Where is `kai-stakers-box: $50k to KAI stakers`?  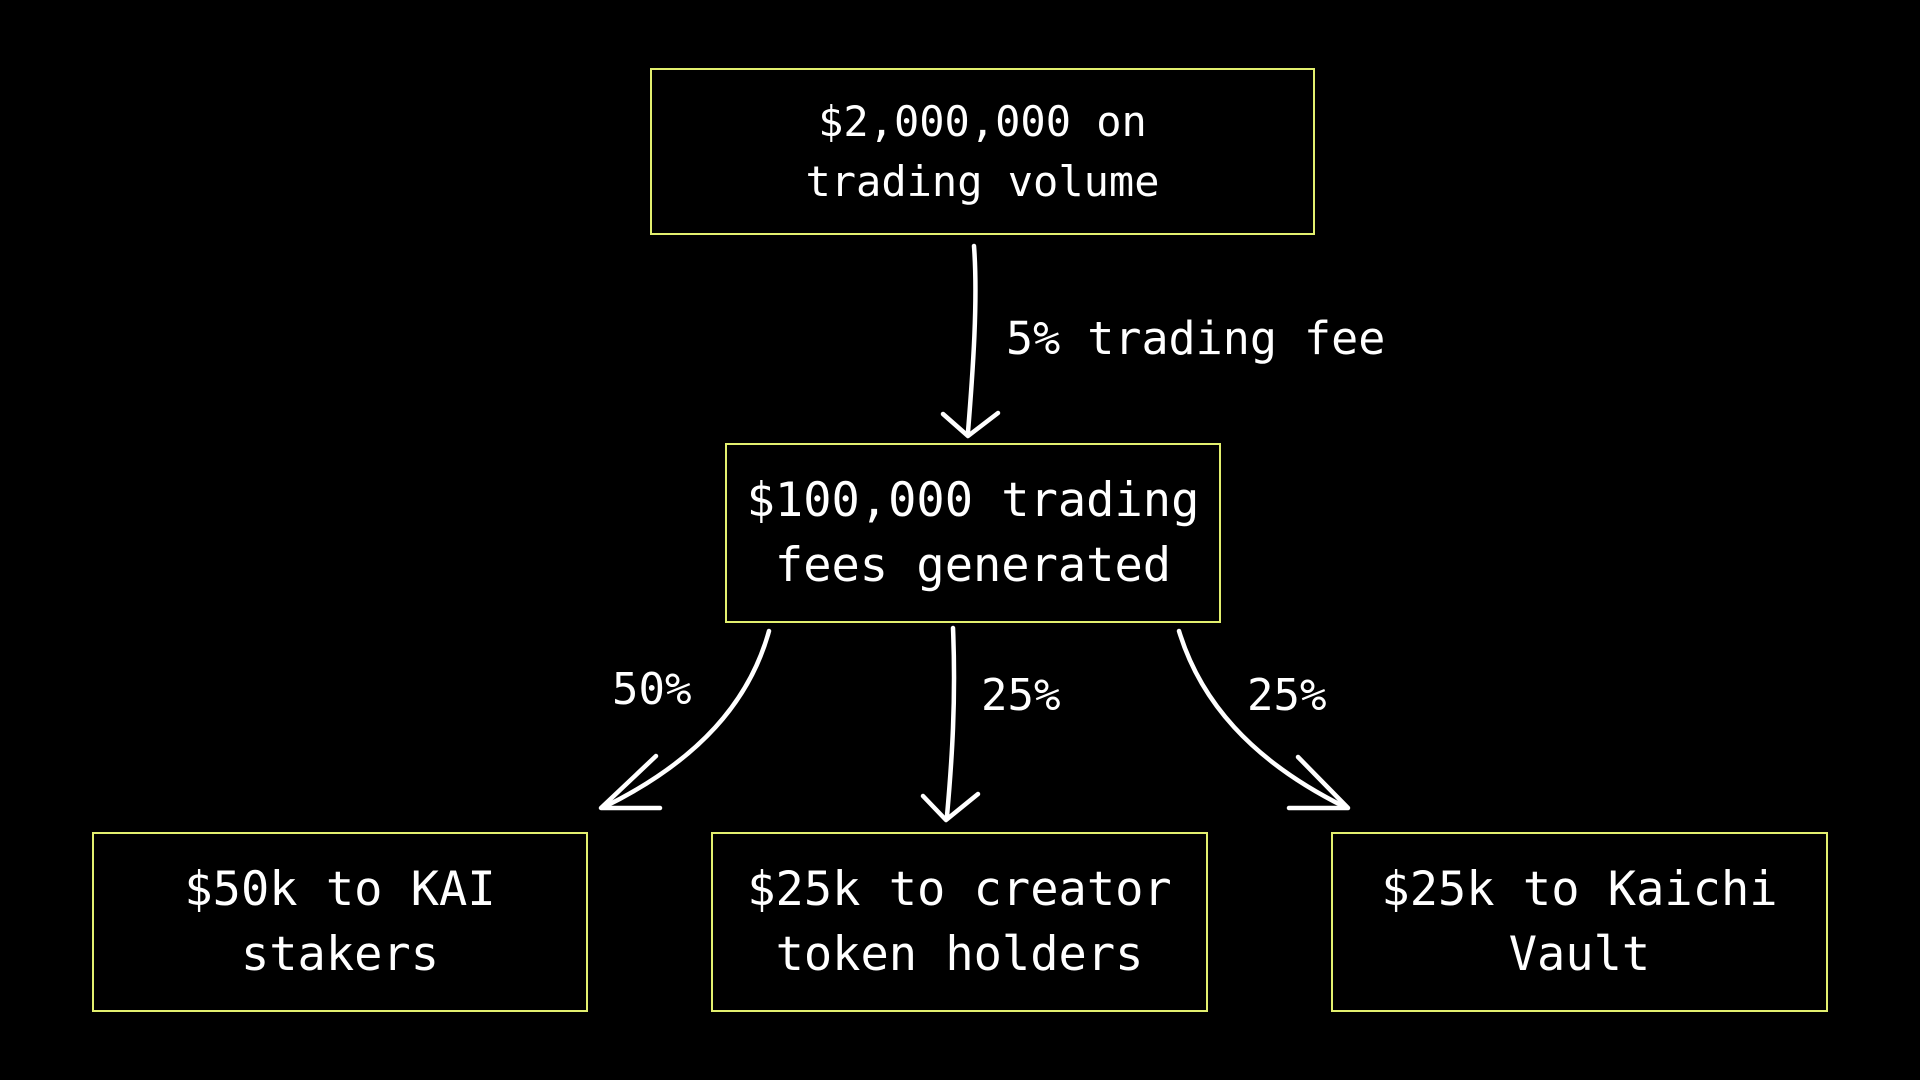 kai-stakers-box: $50k to KAI stakers is located at coordinates (340, 922).